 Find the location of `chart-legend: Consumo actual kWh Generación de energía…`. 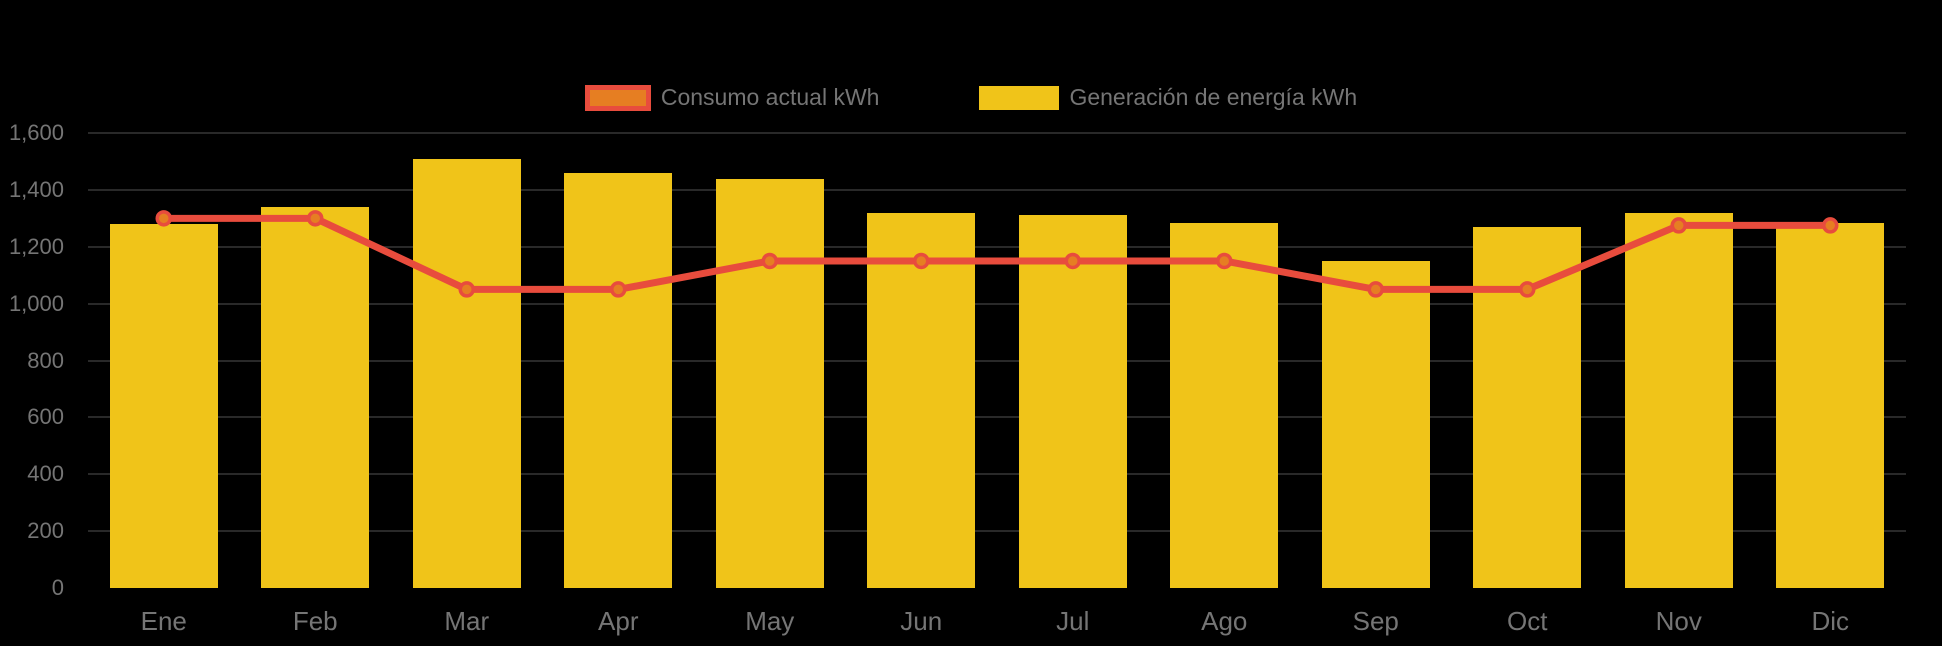

chart-legend: Consumo actual kWh Generación de energía… is located at coordinates (971, 97).